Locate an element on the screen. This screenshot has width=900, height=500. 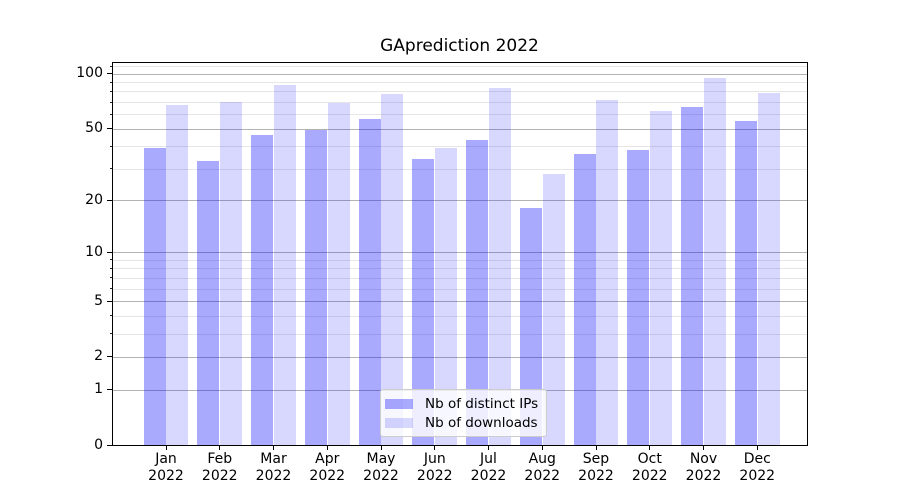
bar-nb-of-distinct-ips-may is located at coordinates (369, 282).